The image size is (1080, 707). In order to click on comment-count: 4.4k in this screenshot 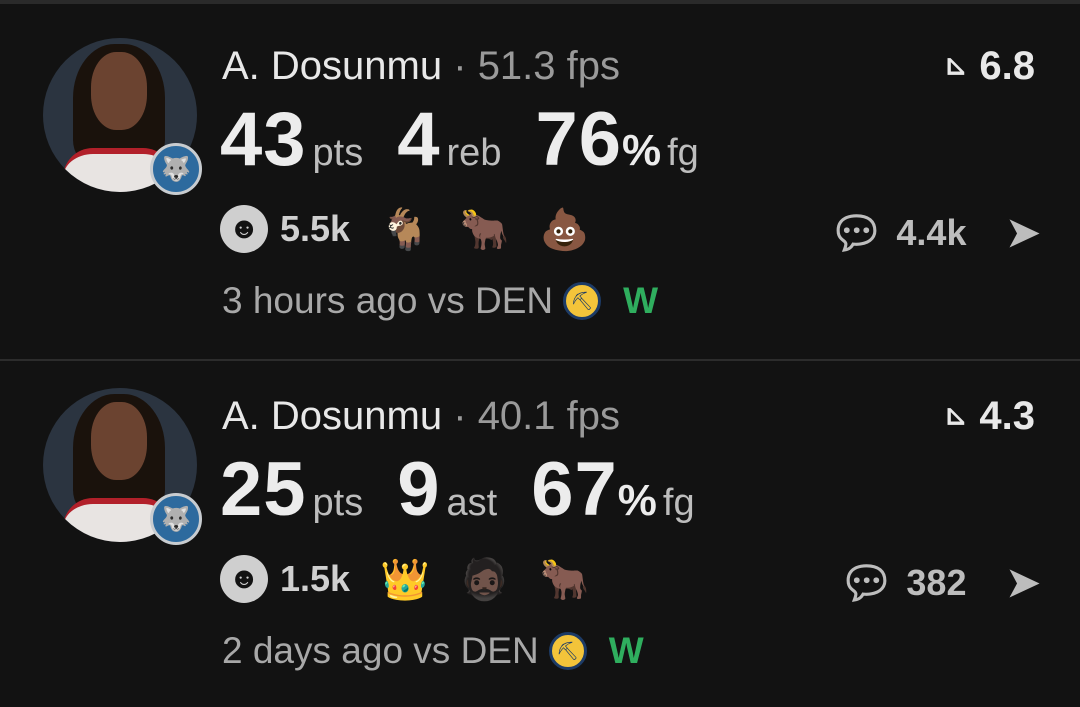, I will do `click(931, 232)`.